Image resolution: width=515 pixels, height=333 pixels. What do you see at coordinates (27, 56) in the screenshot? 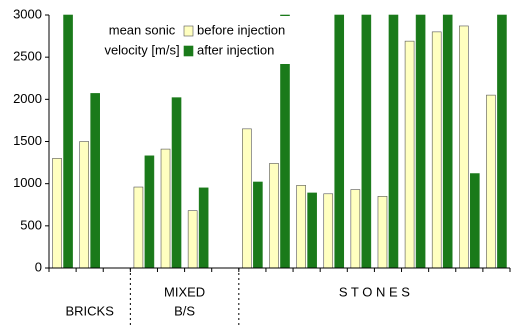
I see `y-tick-label: 2500` at bounding box center [27, 56].